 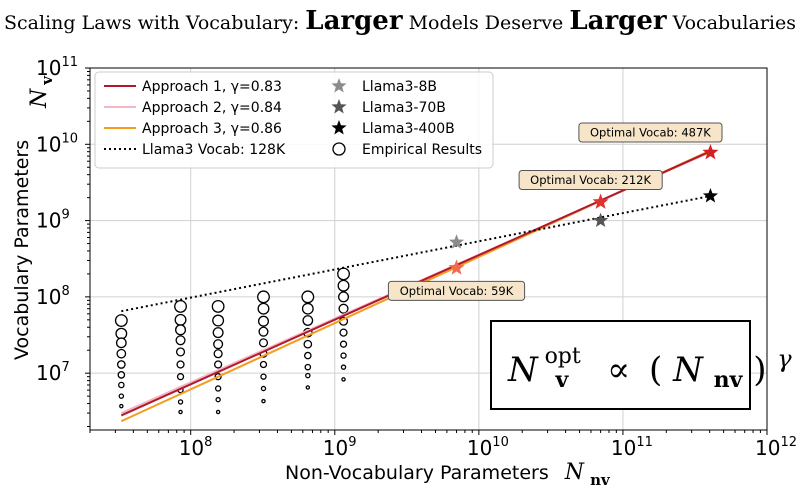 I want to click on formula-inner-subscript: nv, so click(x=729, y=380).